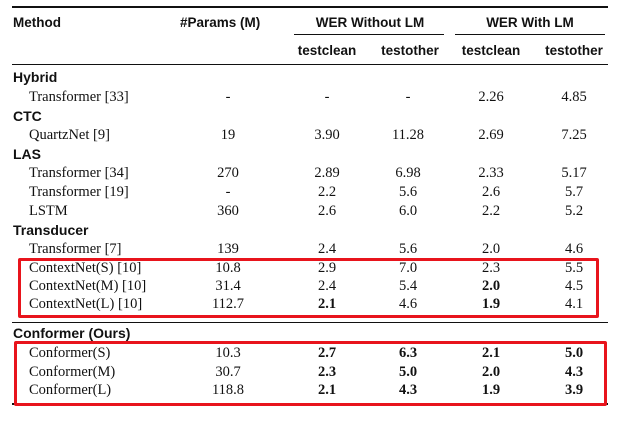 The height and width of the screenshot is (429, 629). I want to click on row-method: Transformer [7], so click(75, 249).